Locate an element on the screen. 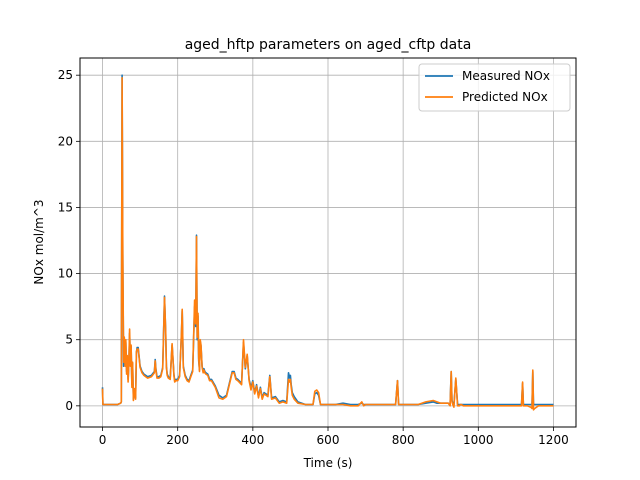  legend: Measured NOx Predicted NOx is located at coordinates (494, 87).